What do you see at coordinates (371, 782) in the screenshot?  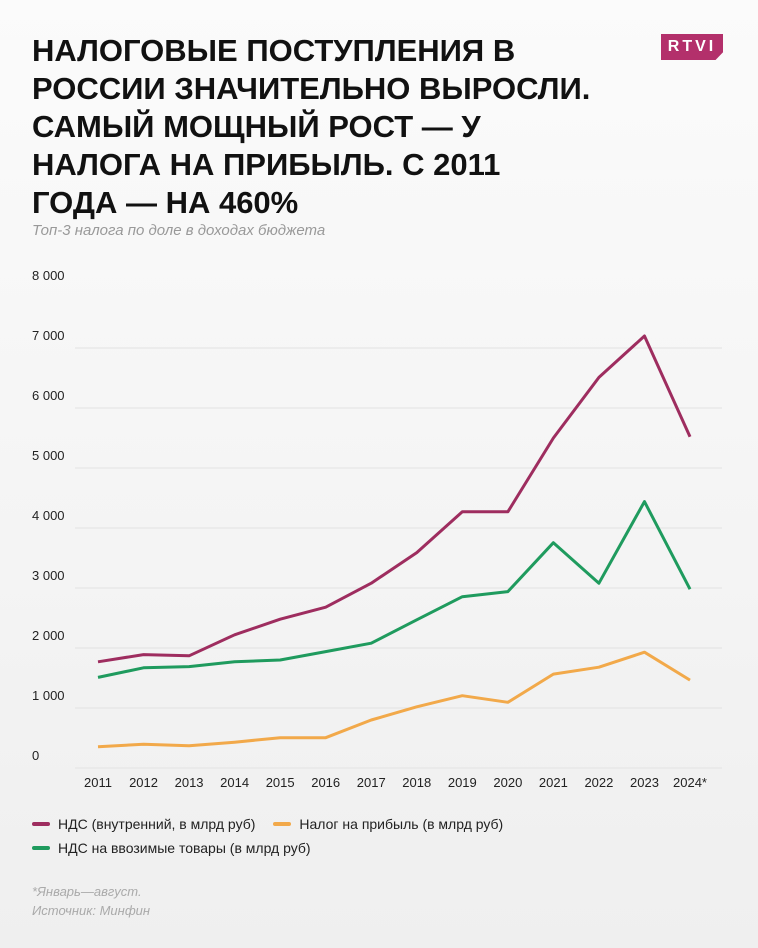 I see `x-tick-label: 2017` at bounding box center [371, 782].